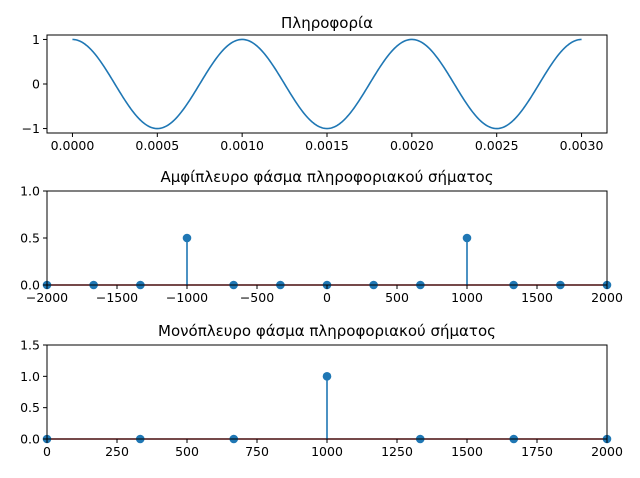  Describe the element at coordinates (327, 297) in the screenshot. I see `double-sided-x-tick-label: 0` at that location.